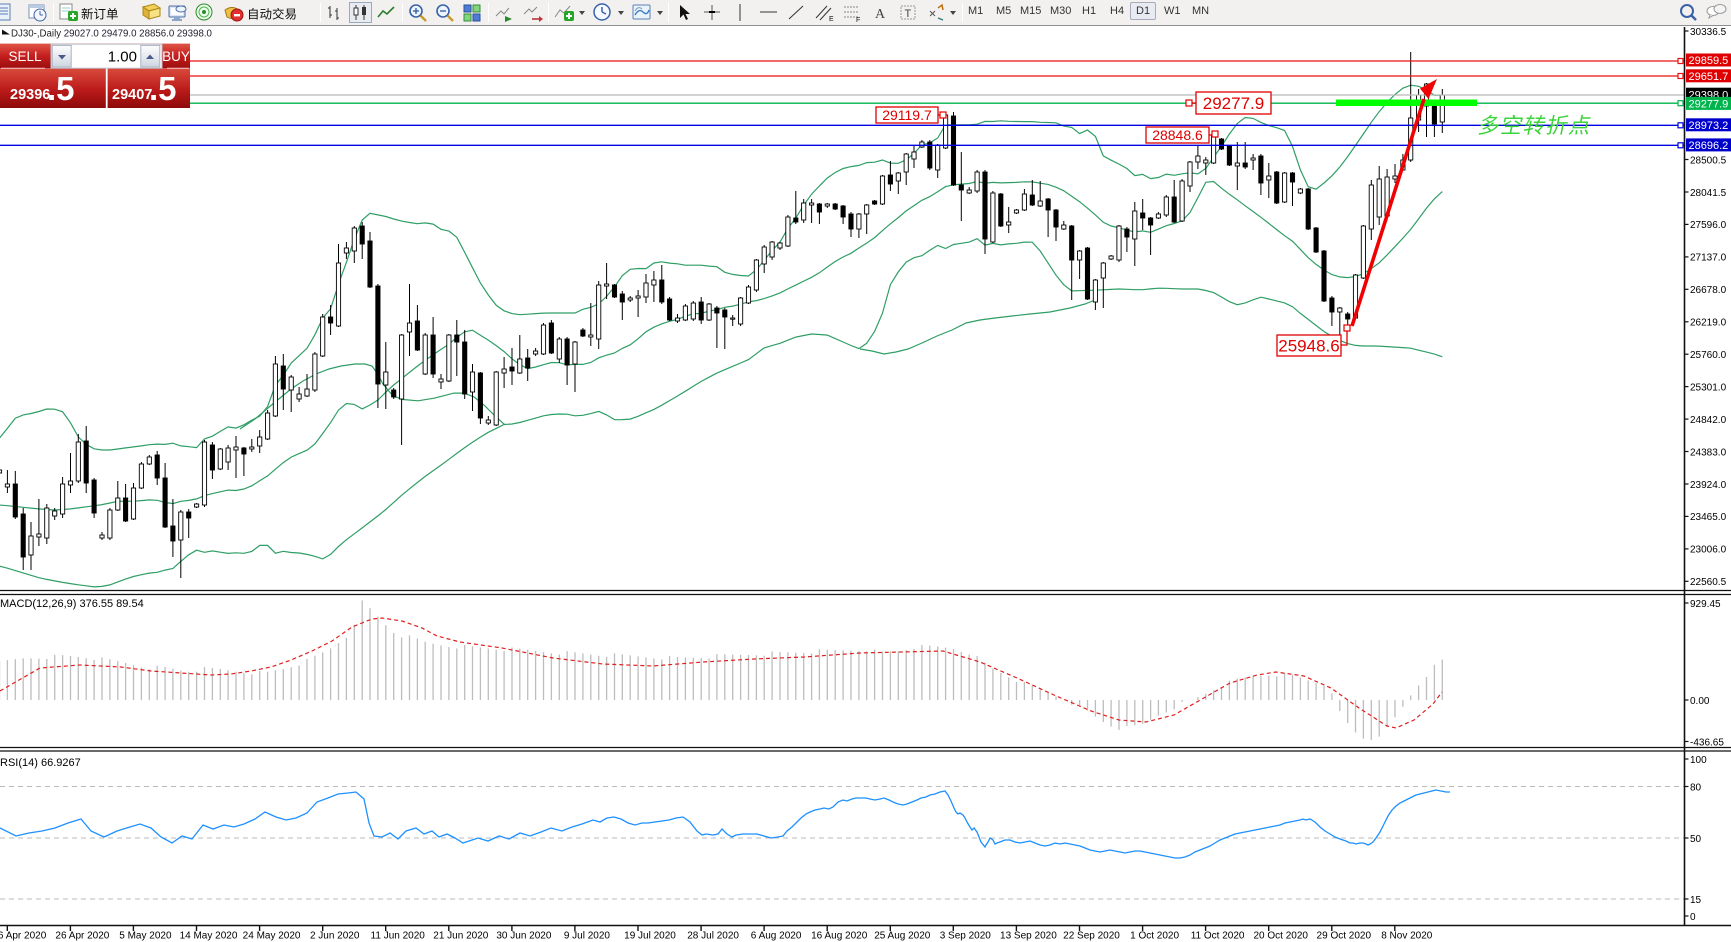 Image resolution: width=1731 pixels, height=942 pixels. Describe the element at coordinates (1091, 936) in the screenshot. I see `svg-text: 22 Sep 2020` at that location.